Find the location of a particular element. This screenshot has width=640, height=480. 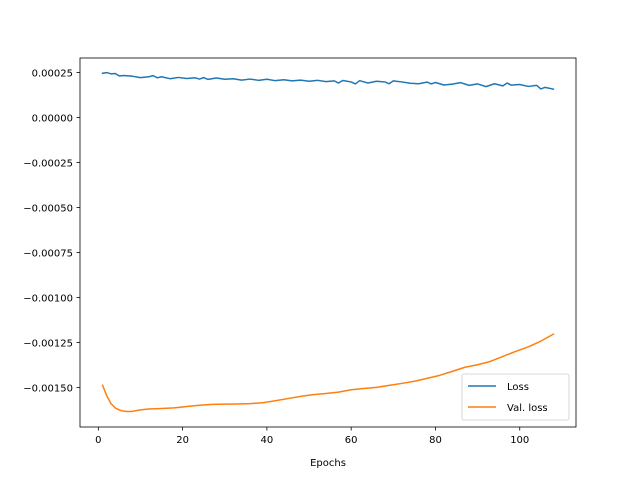

y-tick-label: −0.00100 is located at coordinates (48, 298).